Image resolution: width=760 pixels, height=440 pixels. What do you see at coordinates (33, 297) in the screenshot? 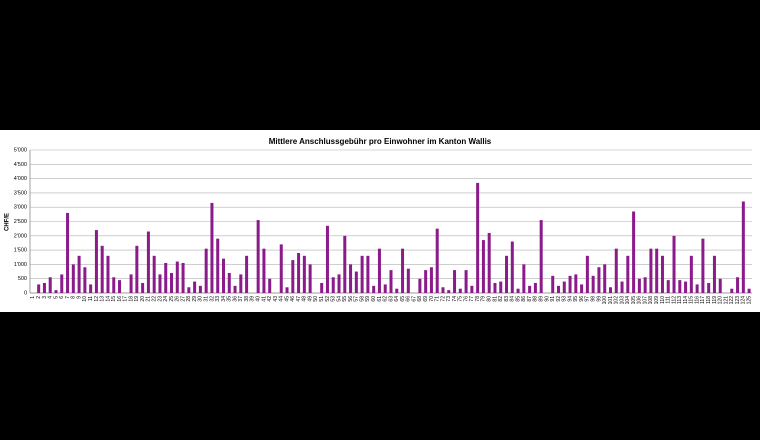
I see `x-tick-label: 1` at bounding box center [33, 297].